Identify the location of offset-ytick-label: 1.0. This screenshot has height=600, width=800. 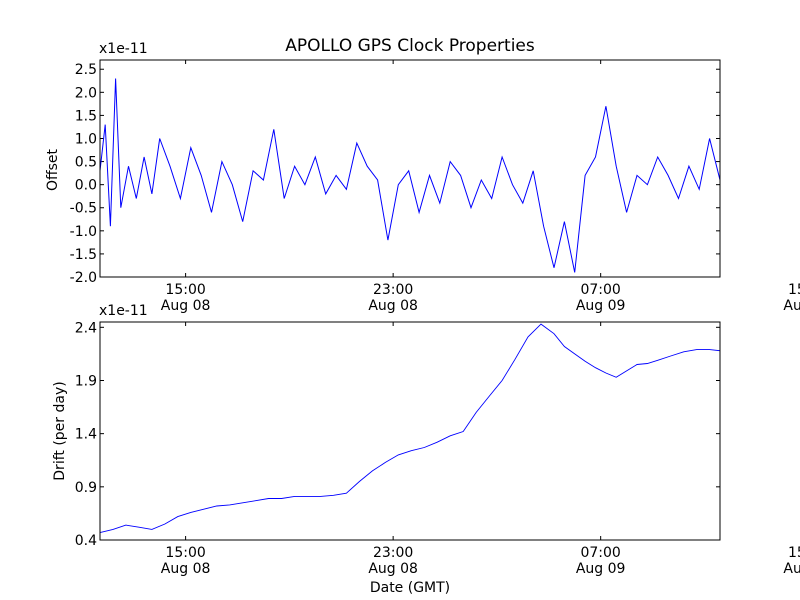
(86, 139).